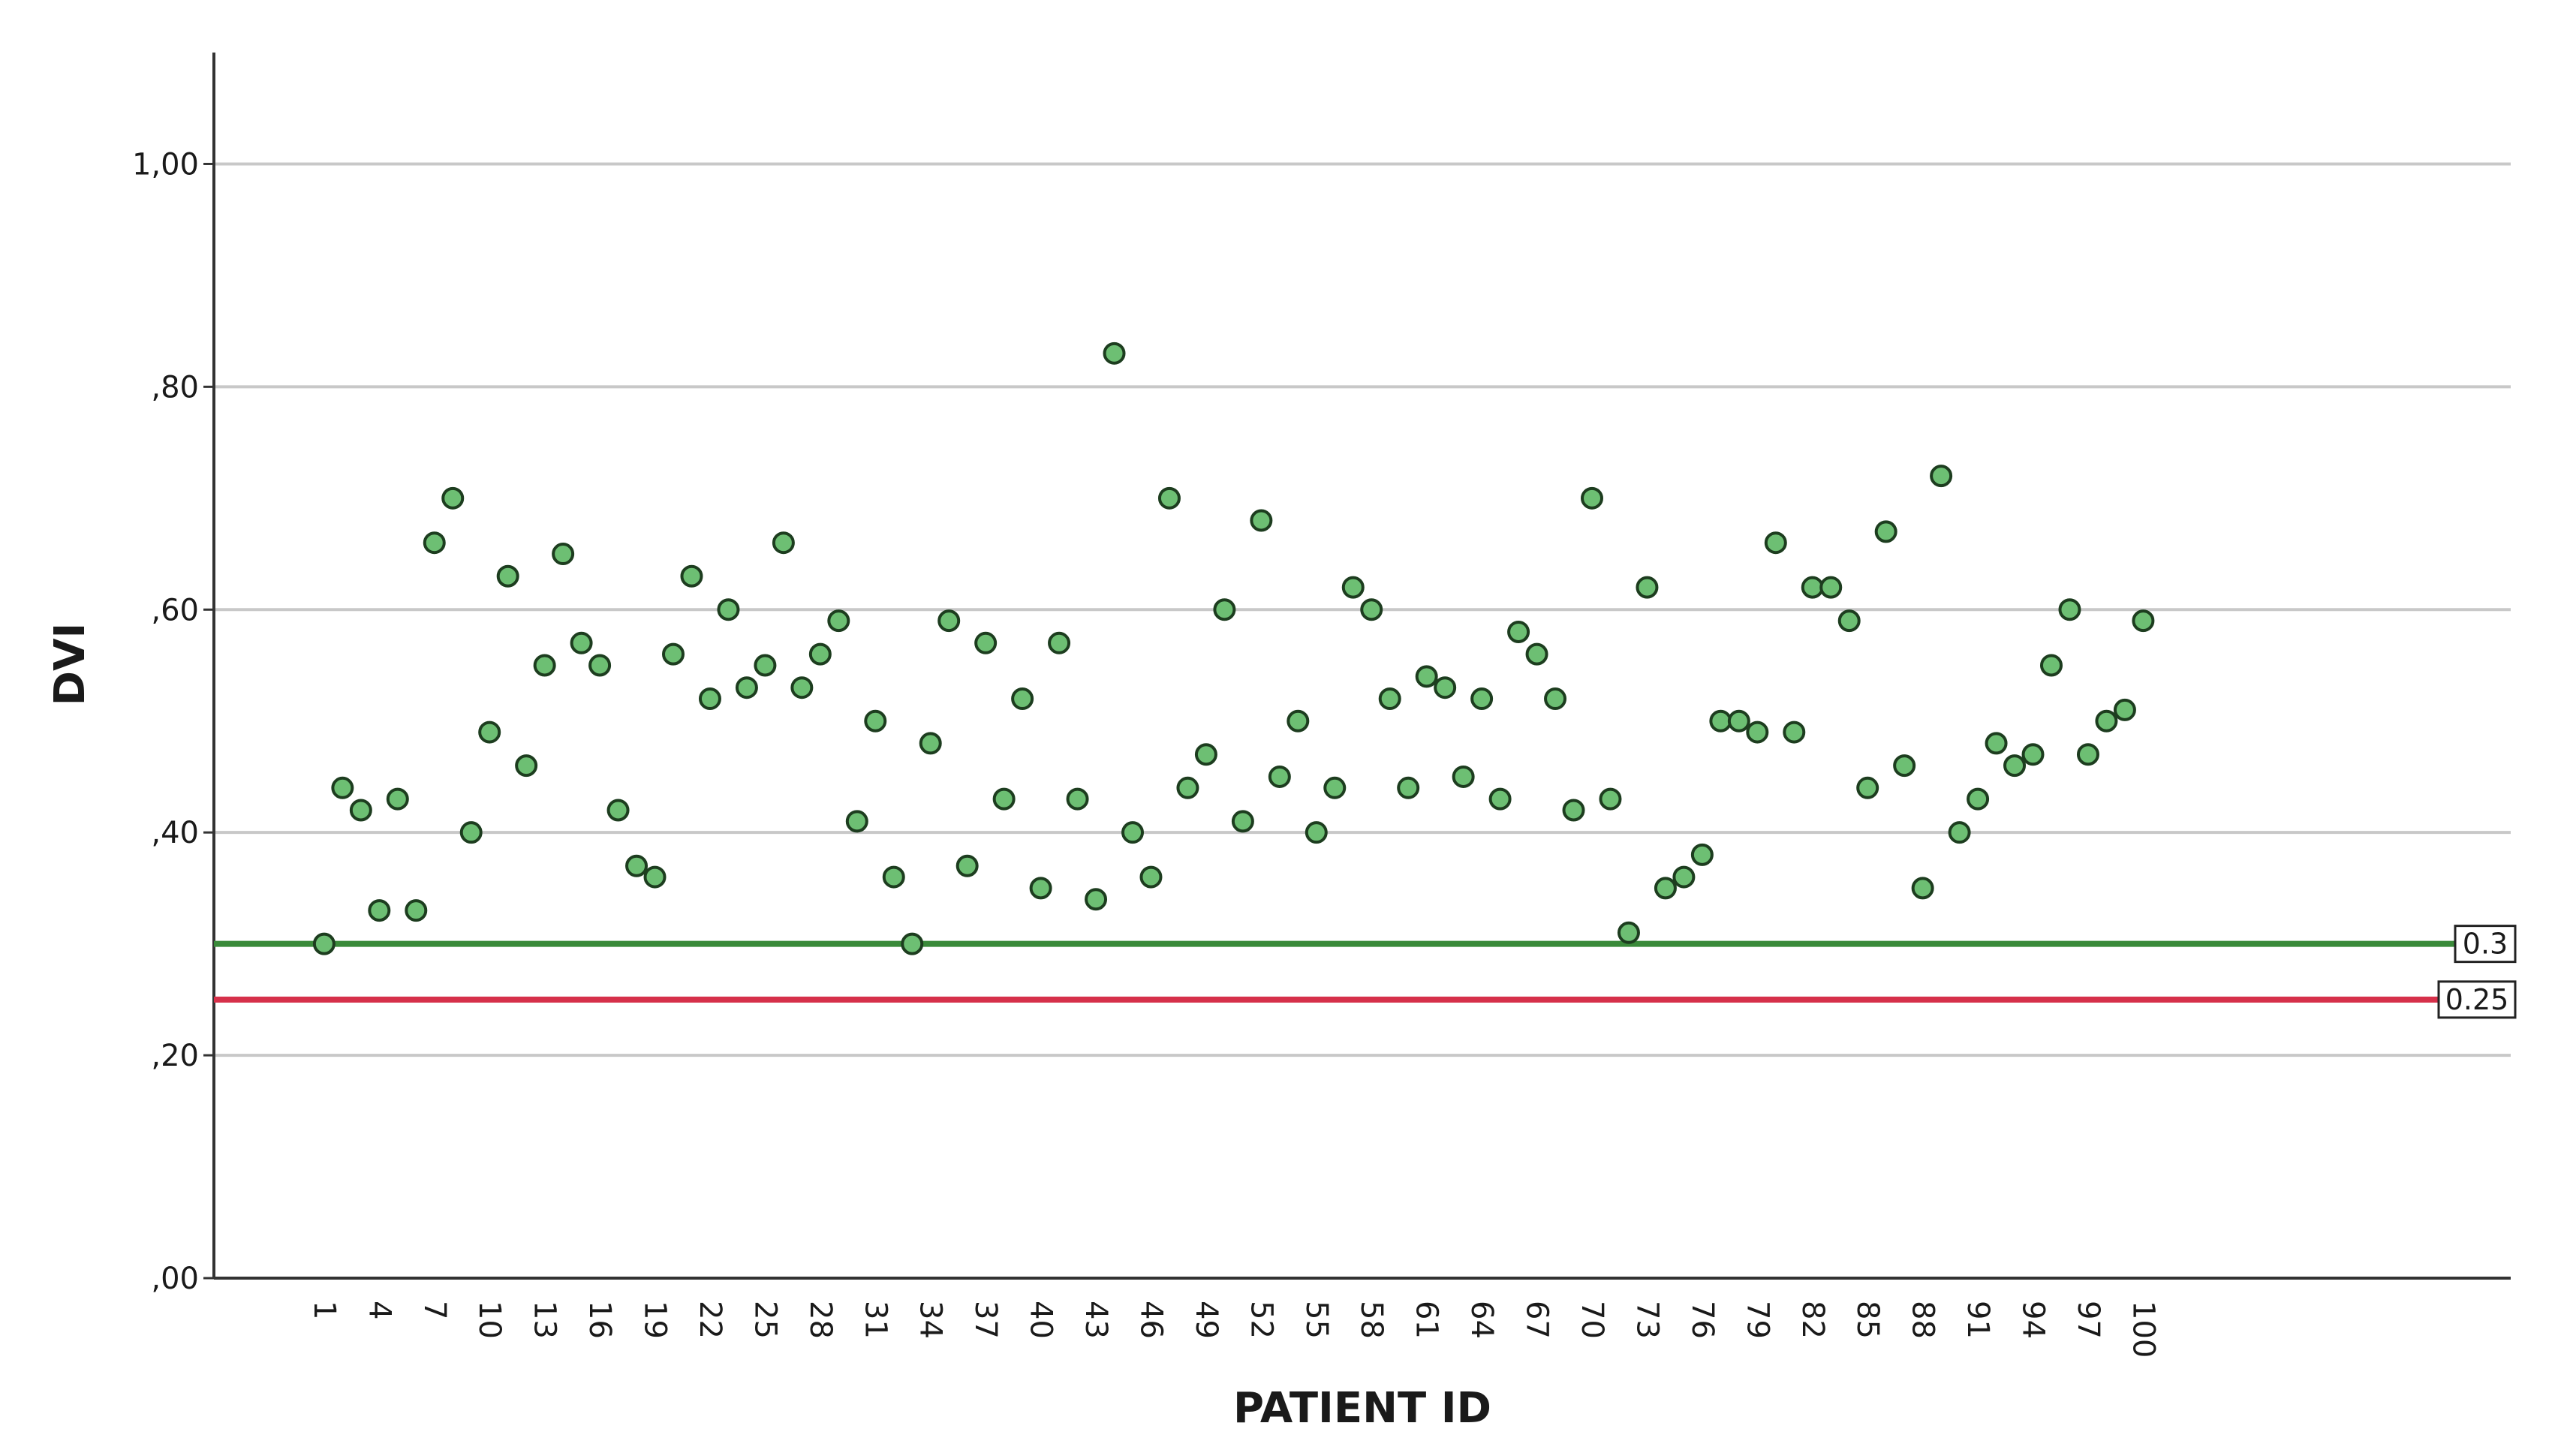 The width and height of the screenshot is (2561, 1456). What do you see at coordinates (1150, 1320) in the screenshot?
I see `x-tick-label: 46` at bounding box center [1150, 1320].